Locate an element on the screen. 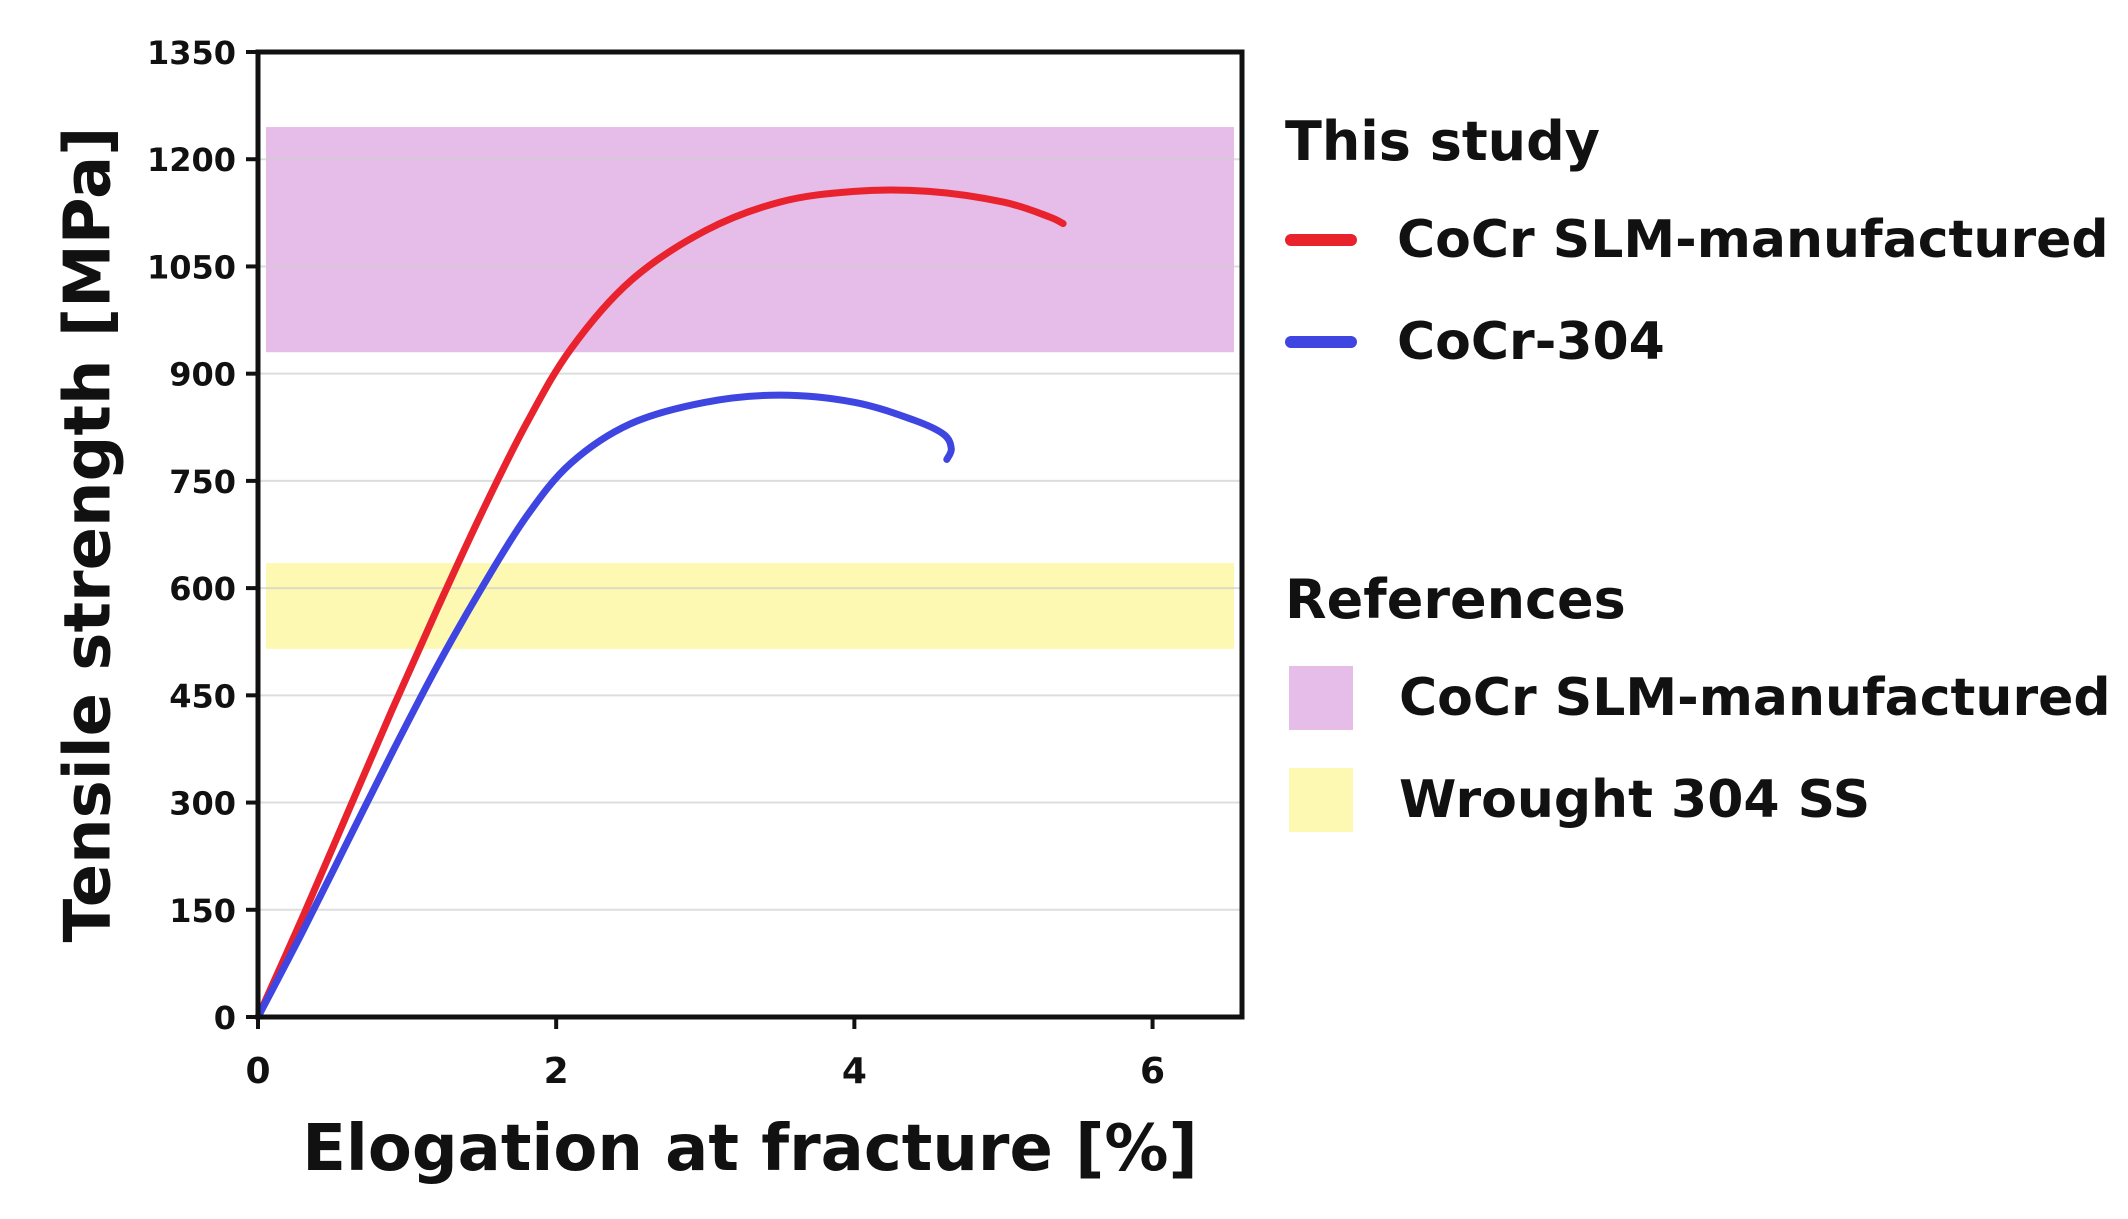  legend-label: Wrought 304 SS is located at coordinates (1635, 800).